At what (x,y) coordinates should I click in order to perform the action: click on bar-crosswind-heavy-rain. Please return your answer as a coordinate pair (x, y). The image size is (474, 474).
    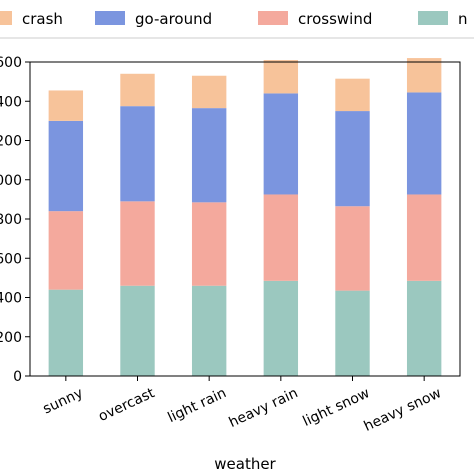
    Looking at the image, I should click on (281, 237).